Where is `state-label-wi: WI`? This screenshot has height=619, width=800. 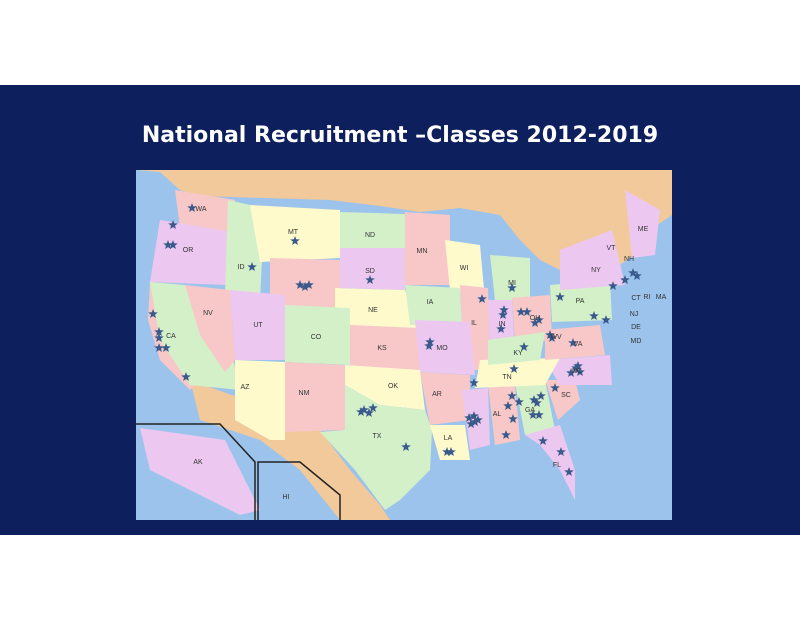 state-label-wi: WI is located at coordinates (464, 268).